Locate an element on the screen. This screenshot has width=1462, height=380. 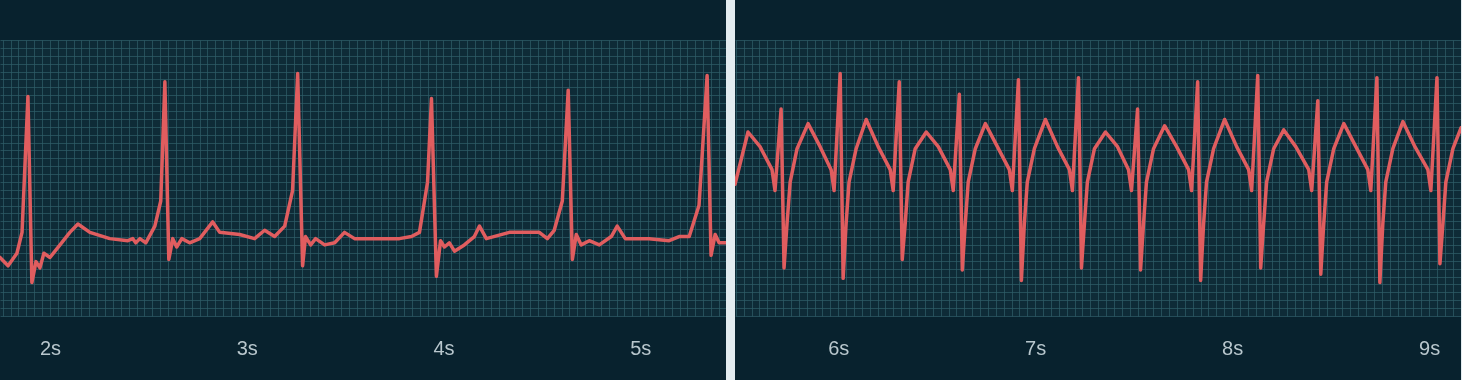
x-tick-label: 8s is located at coordinates (1233, 347).